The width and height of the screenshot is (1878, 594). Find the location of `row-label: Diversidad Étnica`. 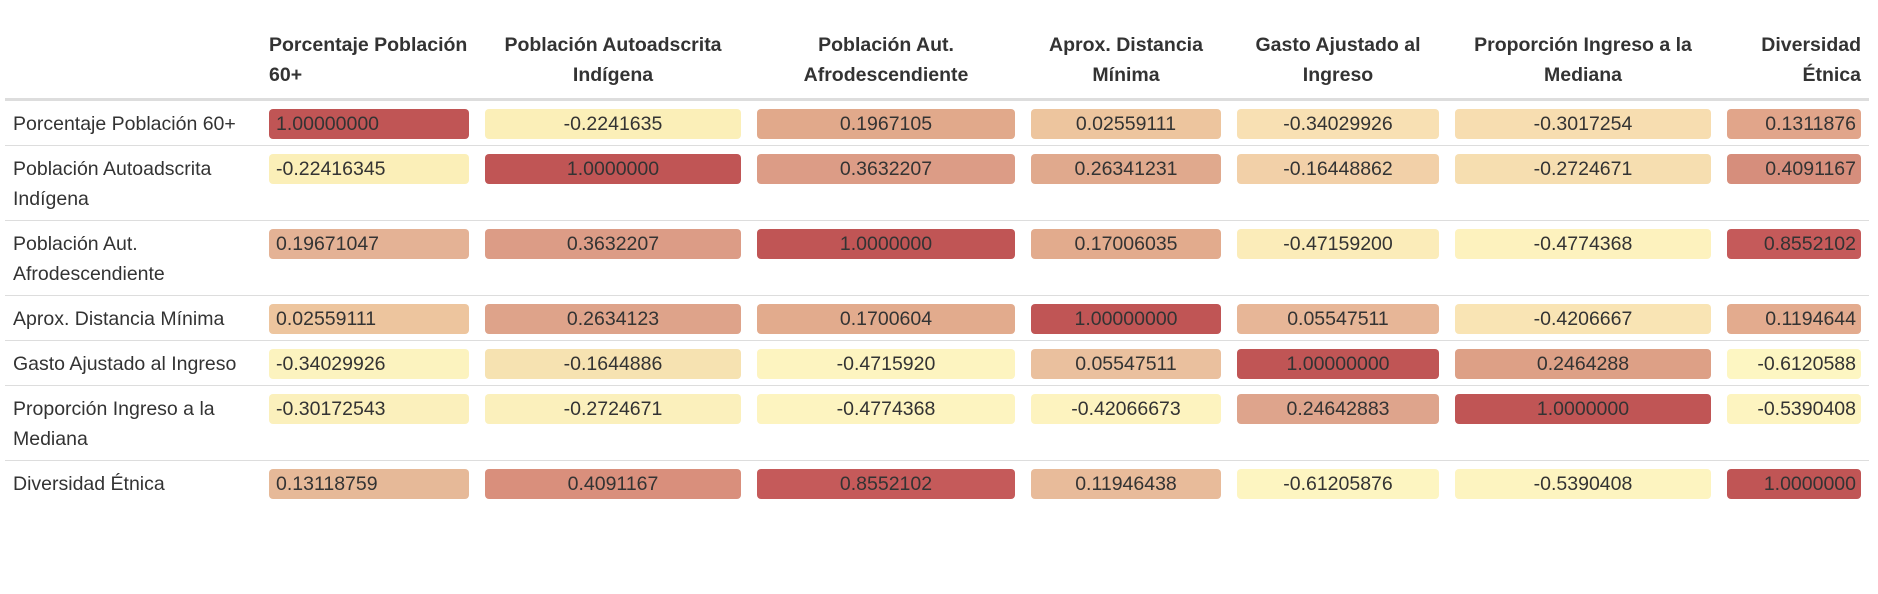

row-label: Diversidad Étnica is located at coordinates (133, 482).